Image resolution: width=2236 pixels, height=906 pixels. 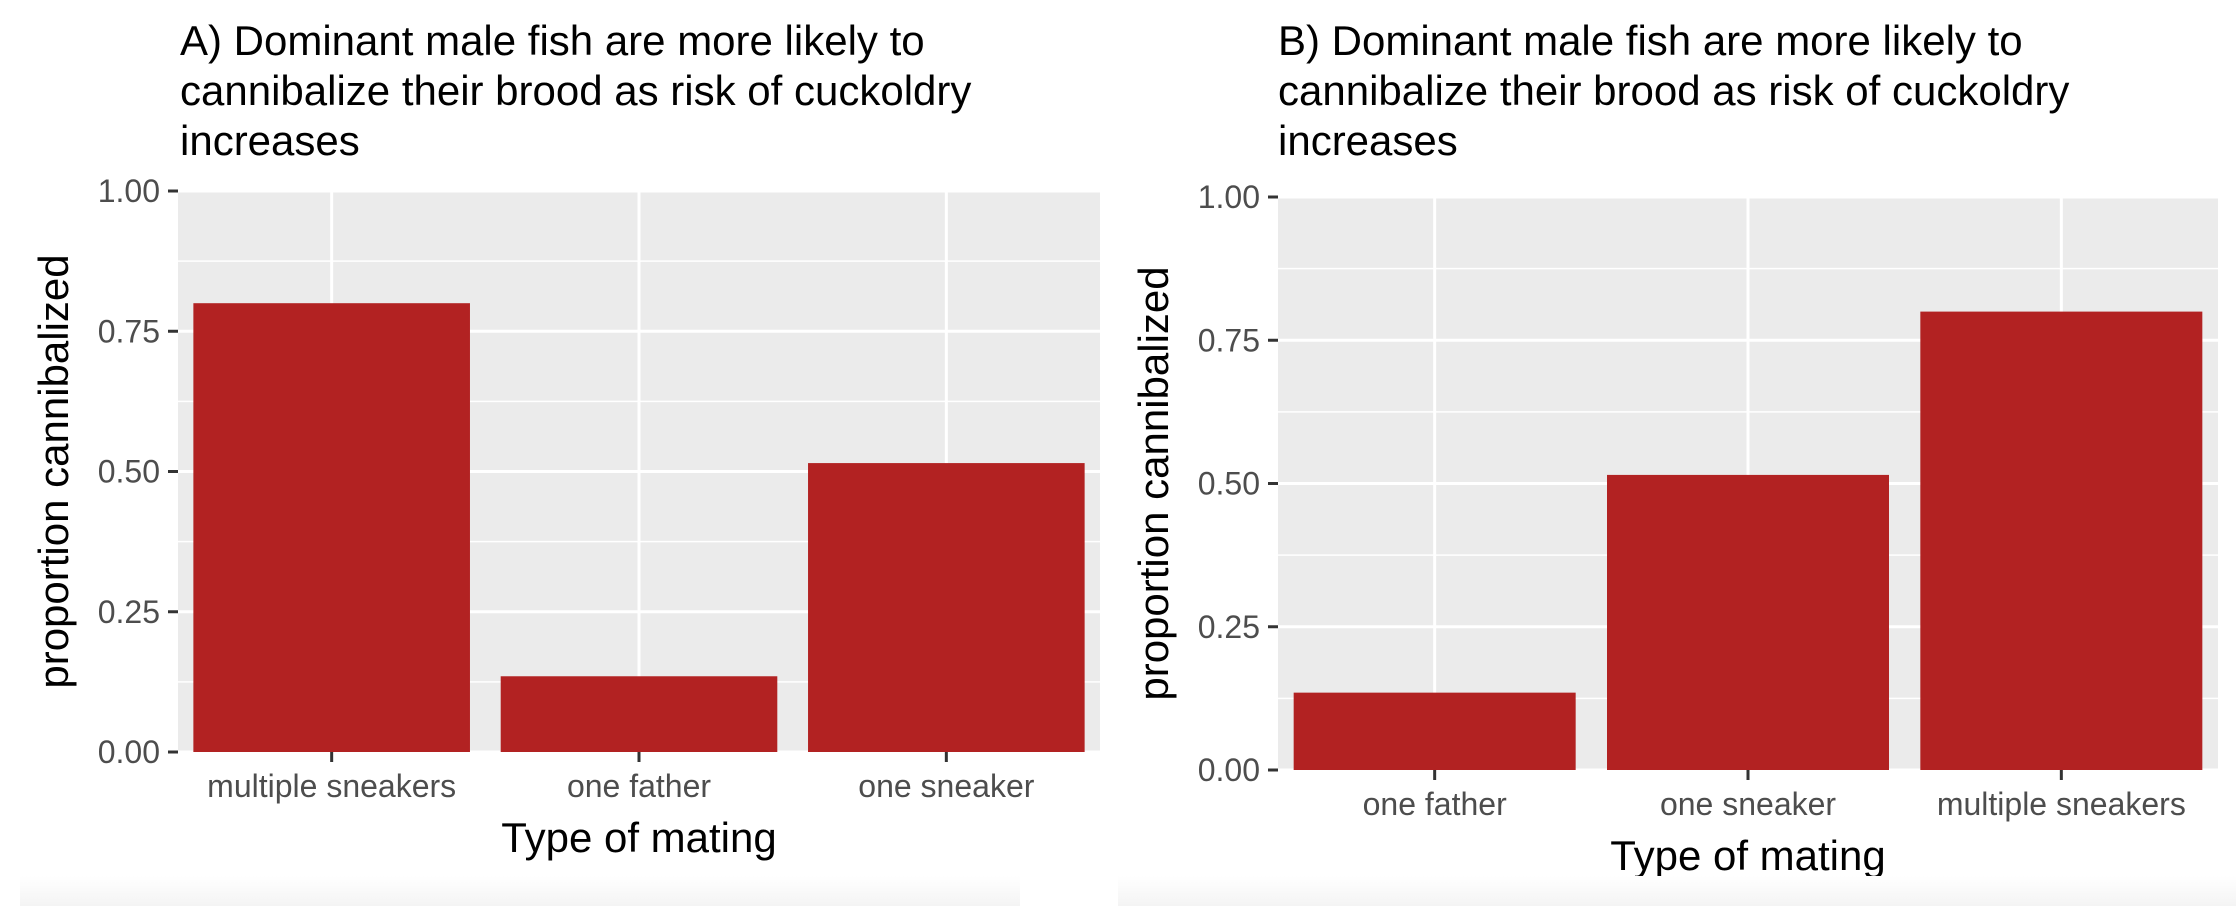 I want to click on chart-b-bottom-fade, so click(x=1677, y=891).